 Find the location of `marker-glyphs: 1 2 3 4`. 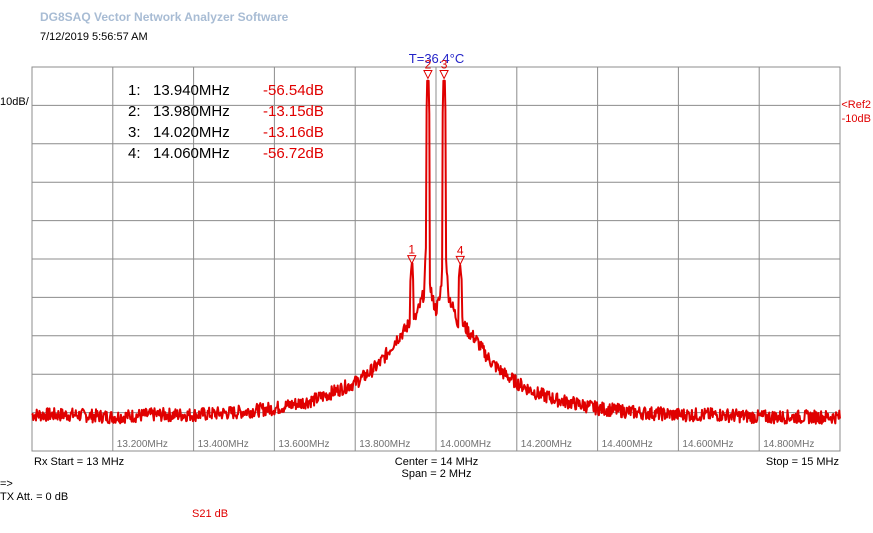

marker-glyphs: 1 2 3 4 is located at coordinates (436, 161).